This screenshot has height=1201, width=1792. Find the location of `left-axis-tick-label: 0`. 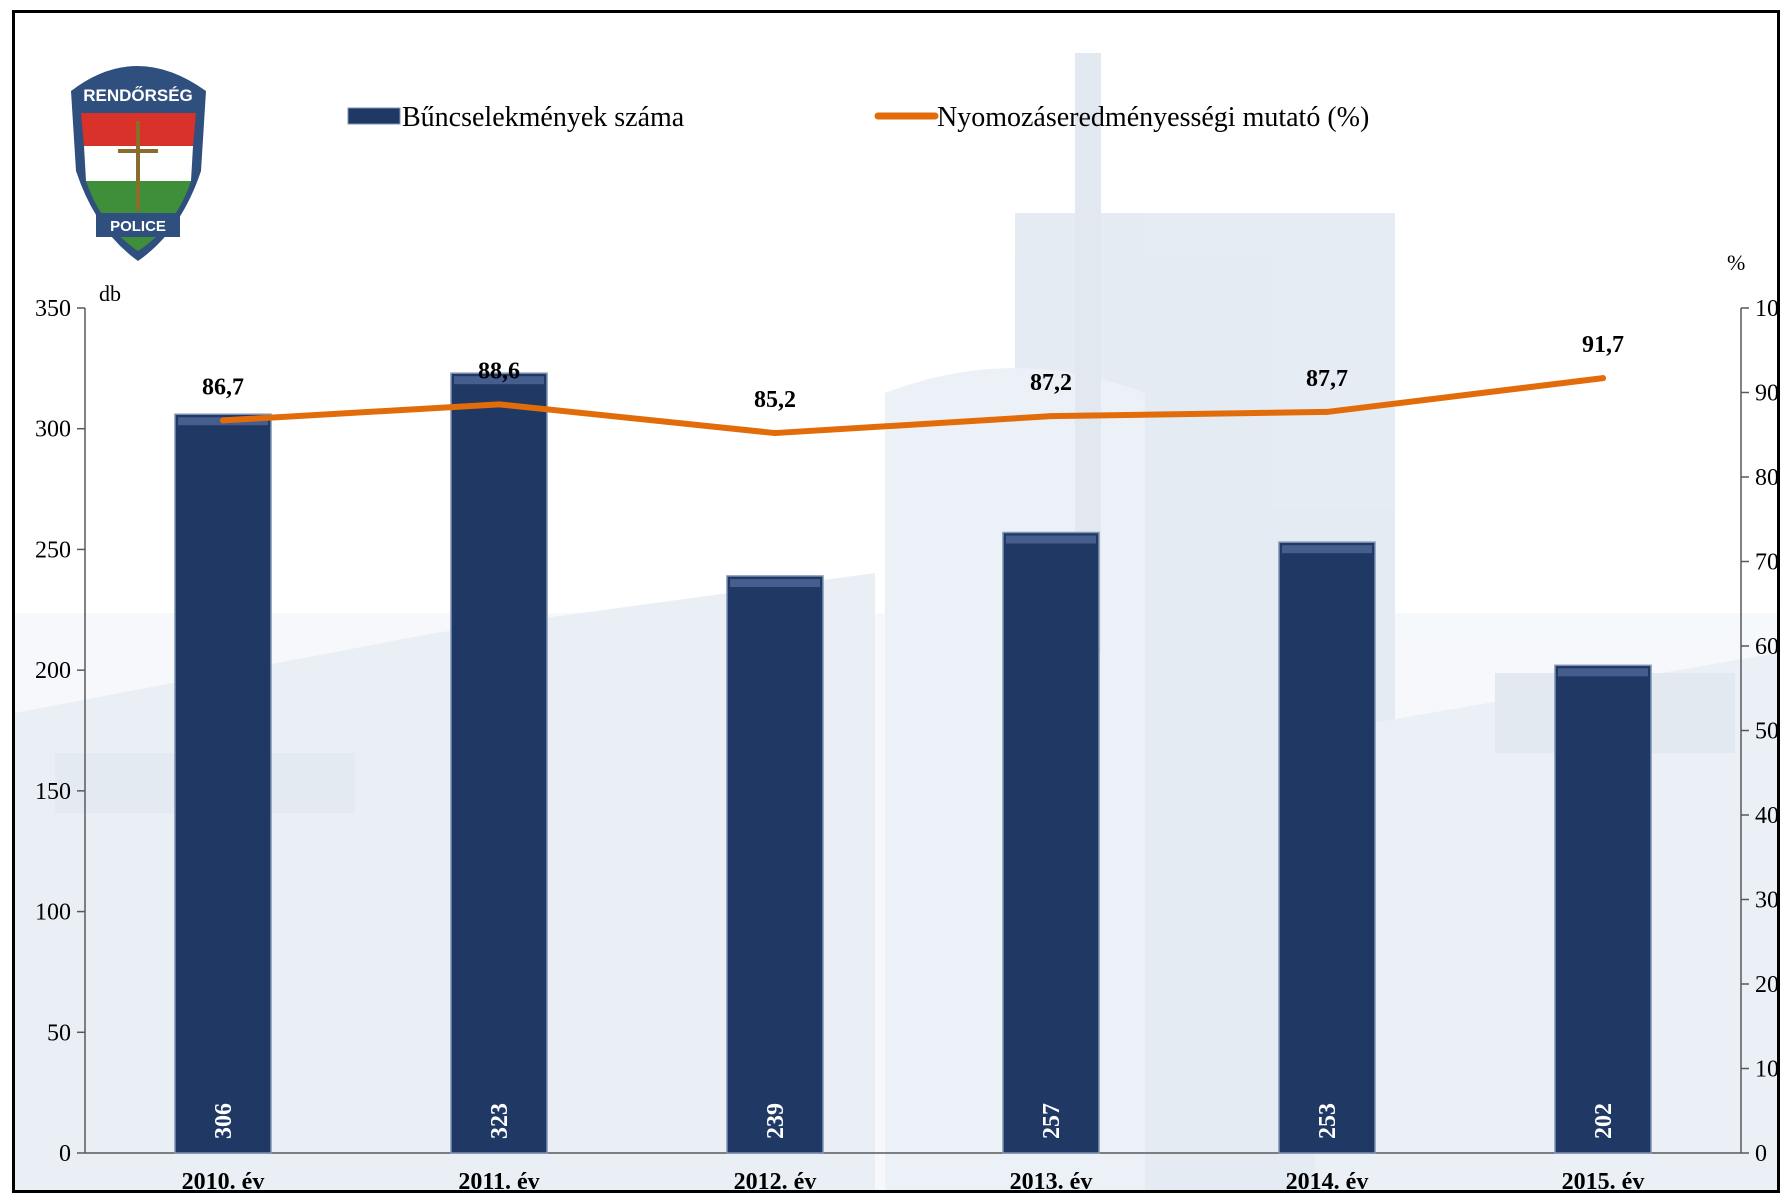

left-axis-tick-label: 0 is located at coordinates (65, 1154).